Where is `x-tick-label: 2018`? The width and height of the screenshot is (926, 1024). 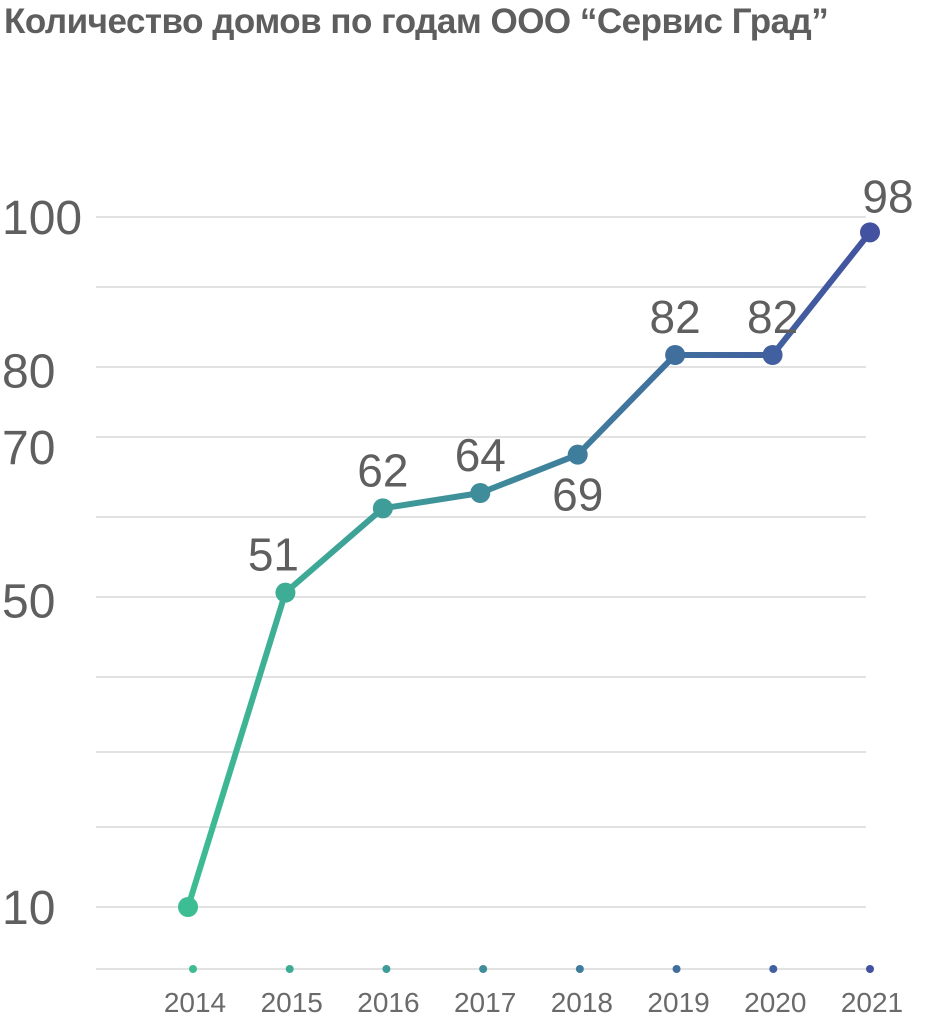 x-tick-label: 2018 is located at coordinates (582, 1002).